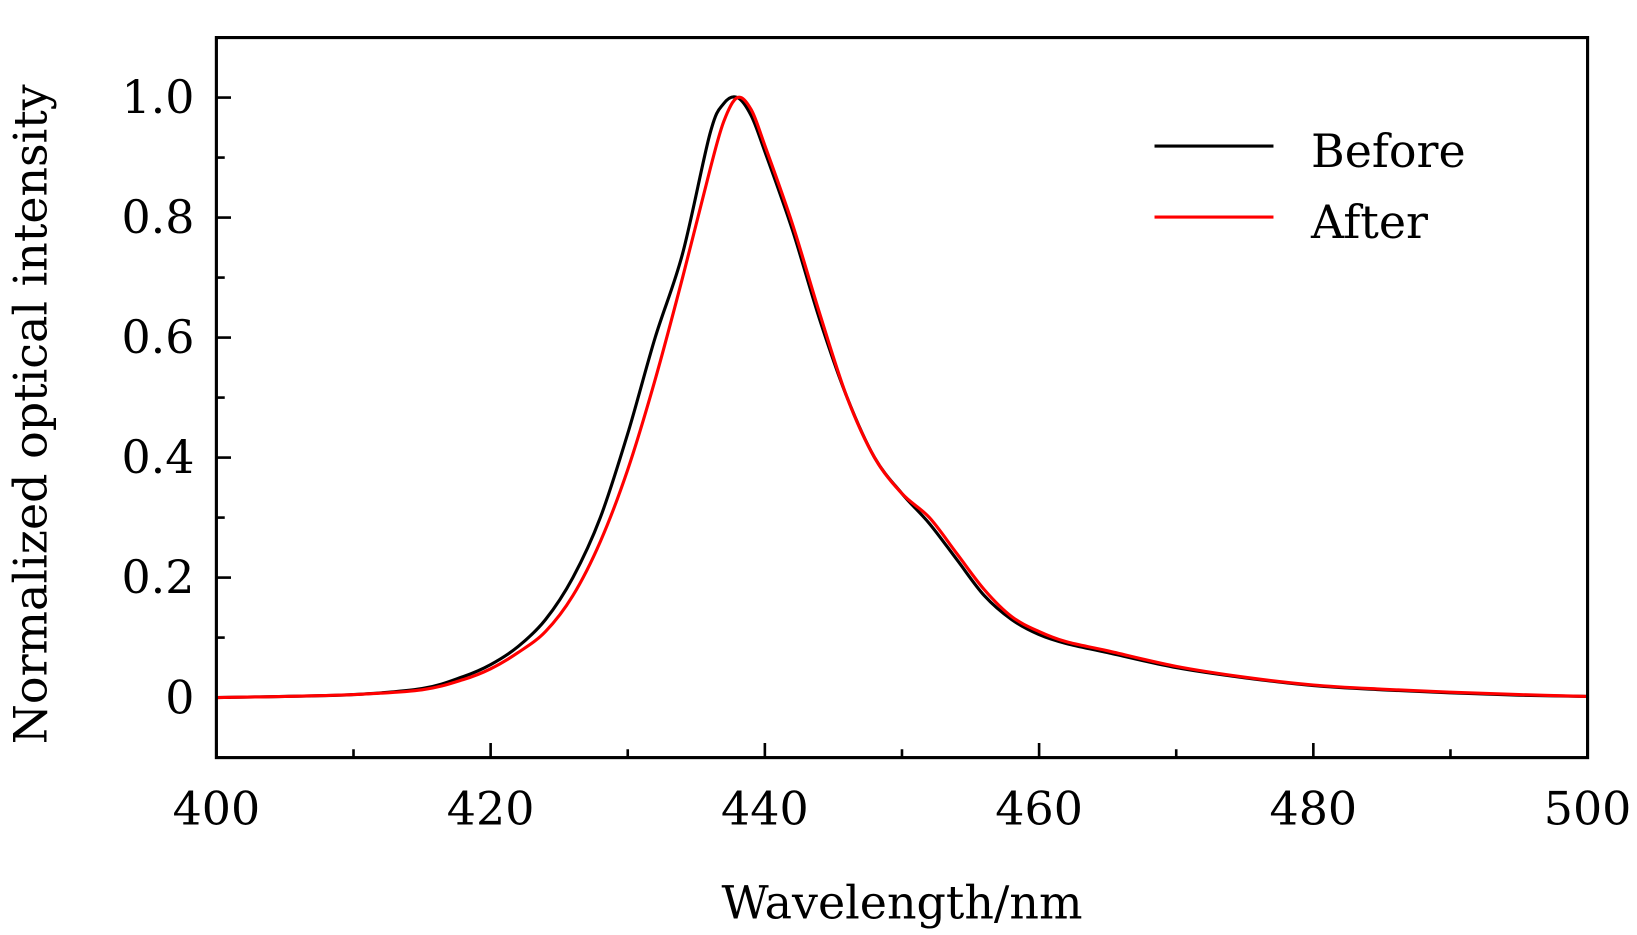 The height and width of the screenshot is (935, 1637). Describe the element at coordinates (1388, 151) in the screenshot. I see `legend-label-before: Before` at that location.